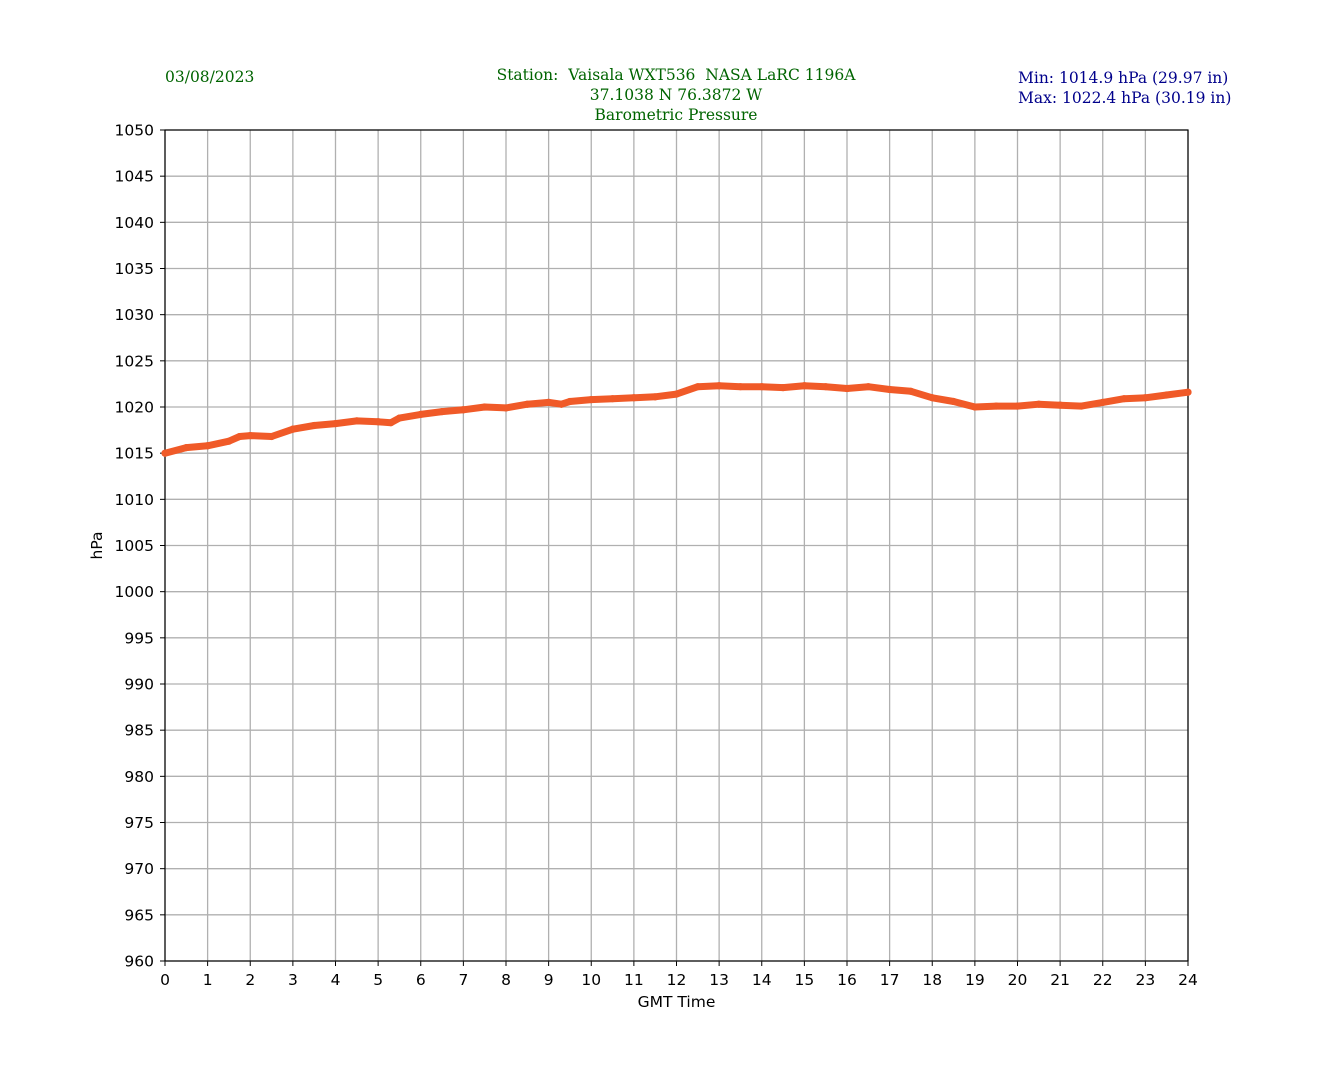 This screenshot has width=1320, height=1080. Describe the element at coordinates (378, 980) in the screenshot. I see `x-tick-label: 5` at that location.